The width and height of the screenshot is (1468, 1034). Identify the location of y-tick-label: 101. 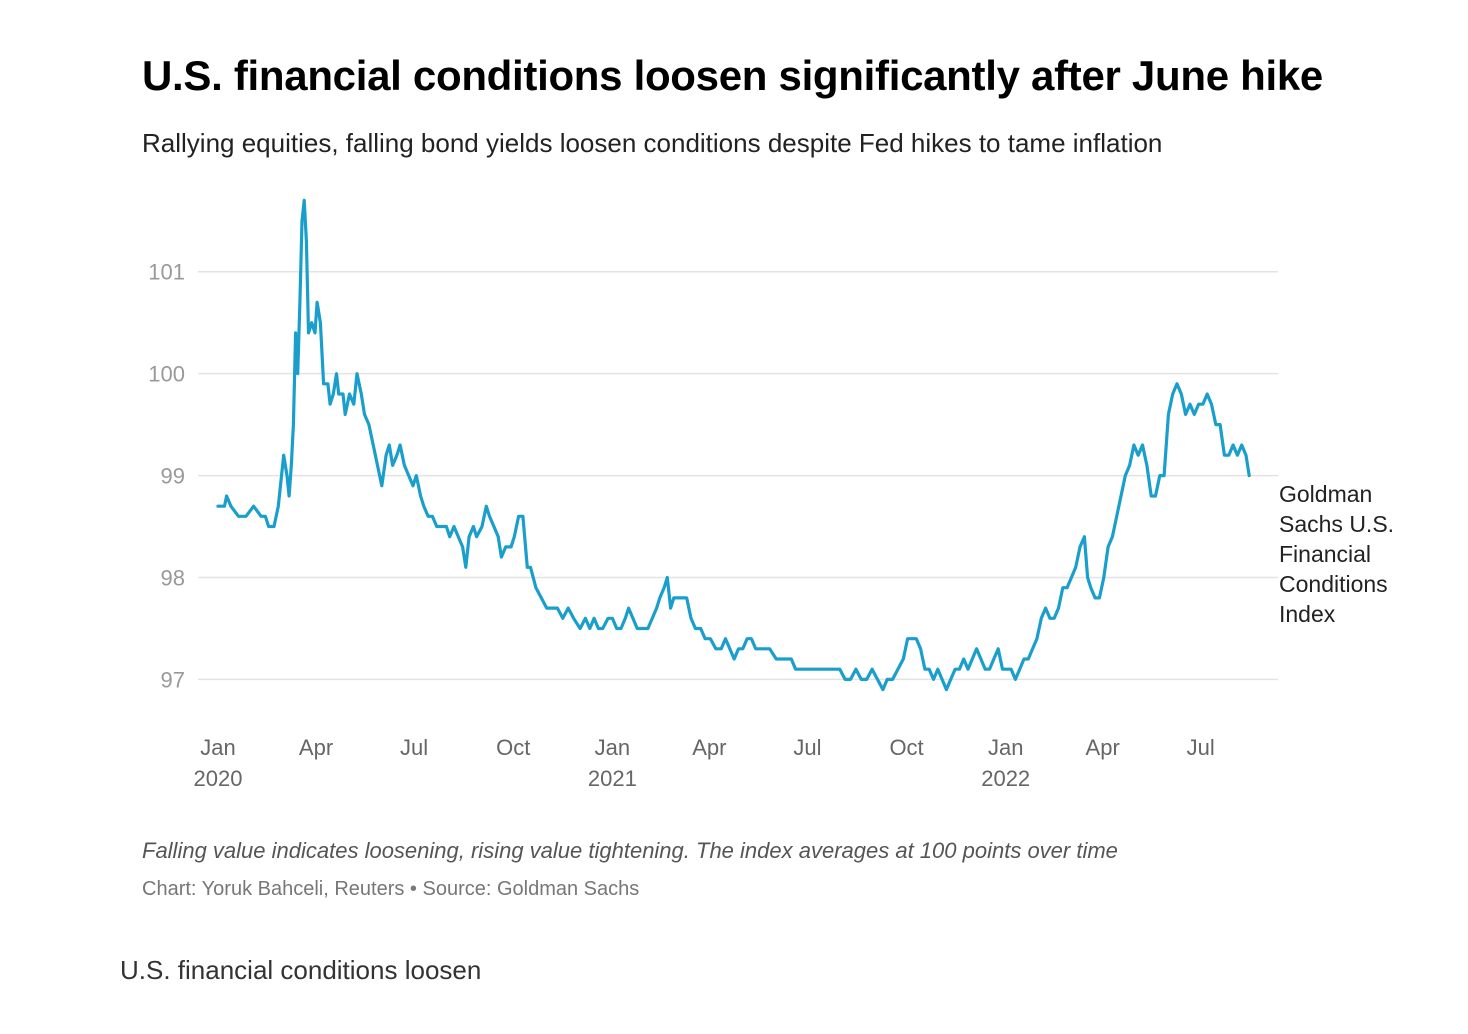
(166, 272).